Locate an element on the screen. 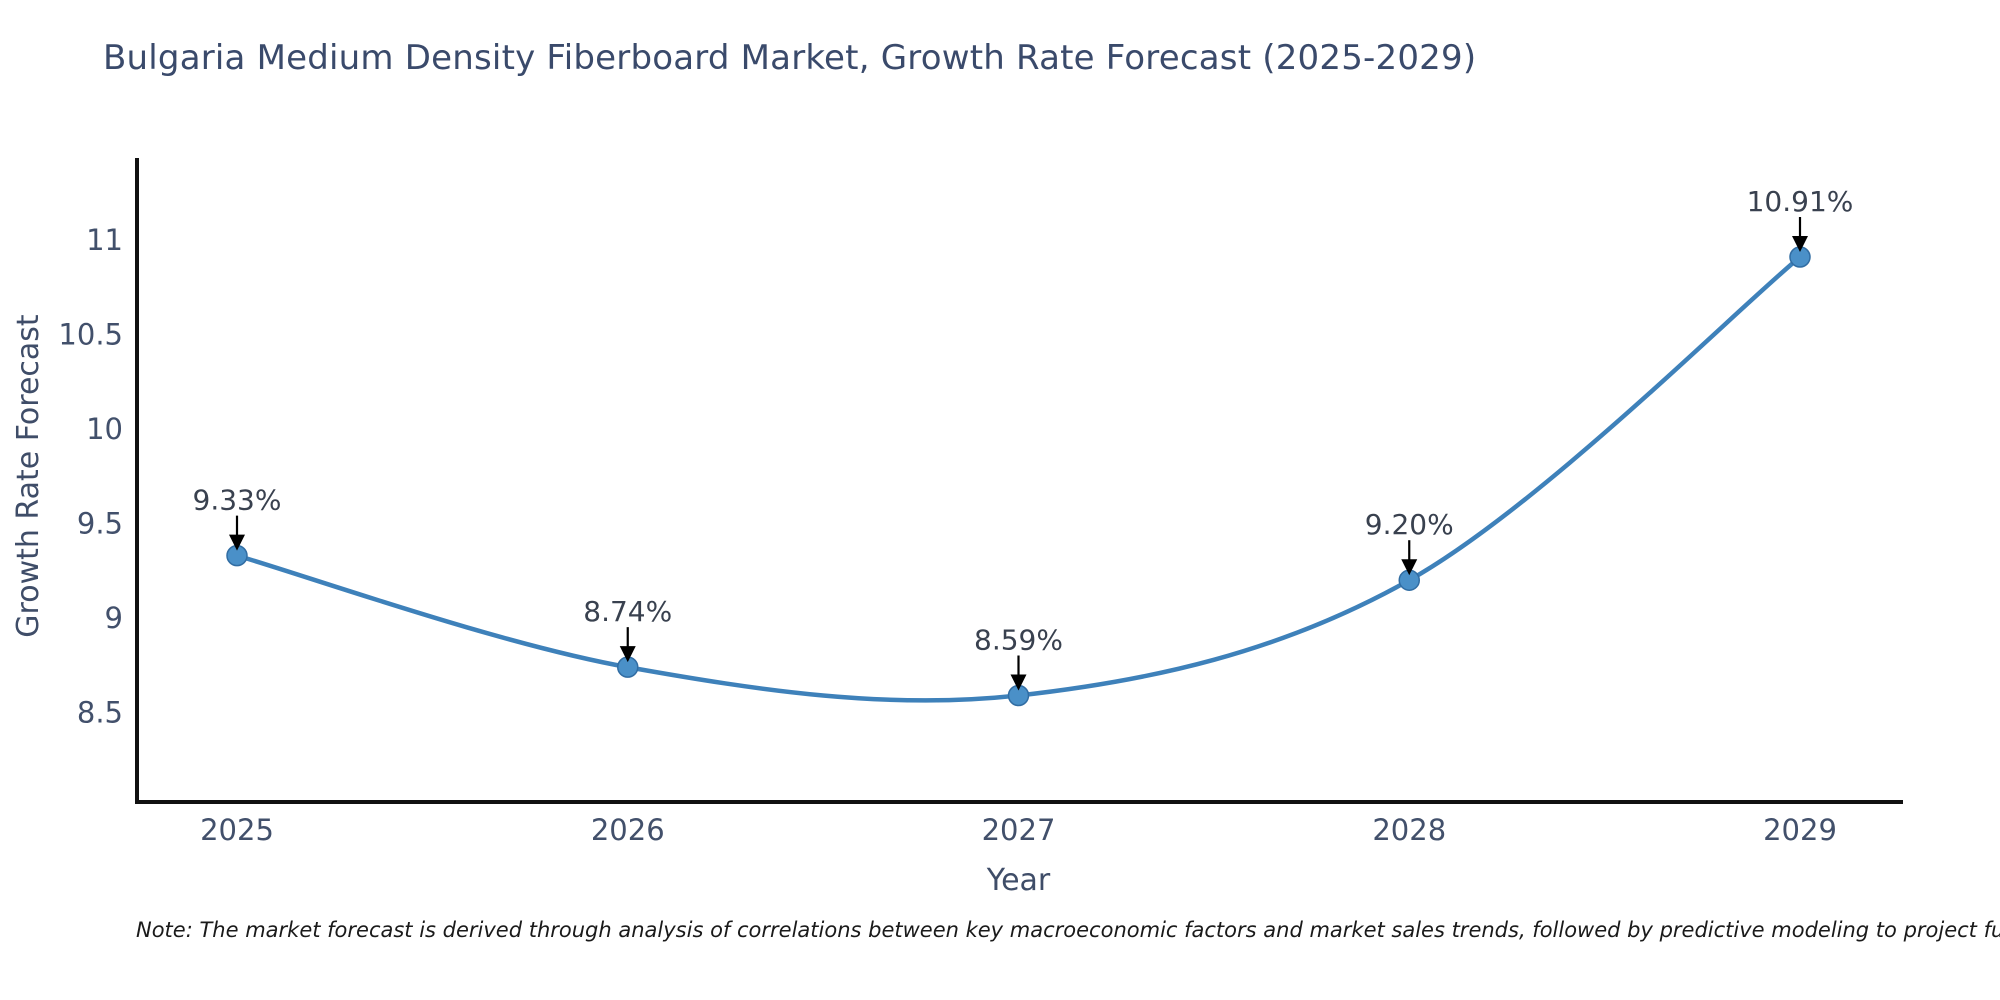 The width and height of the screenshot is (2000, 1000). data-point-label: 9.20% is located at coordinates (1409, 524).